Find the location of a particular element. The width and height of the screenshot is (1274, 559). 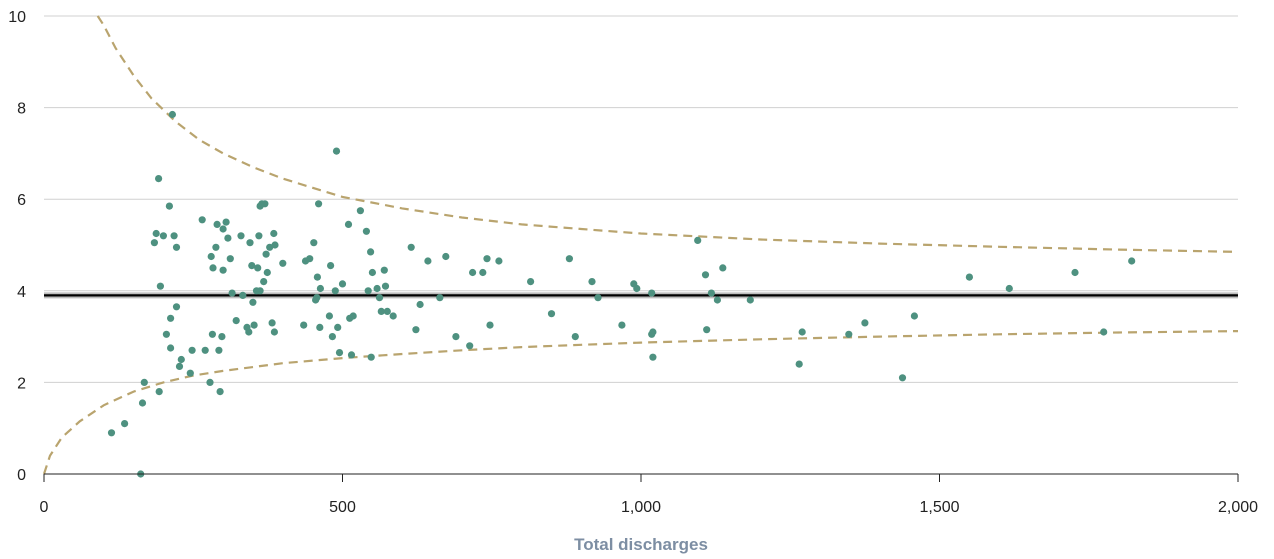

x-tick-label: 2,000 is located at coordinates (1238, 507).